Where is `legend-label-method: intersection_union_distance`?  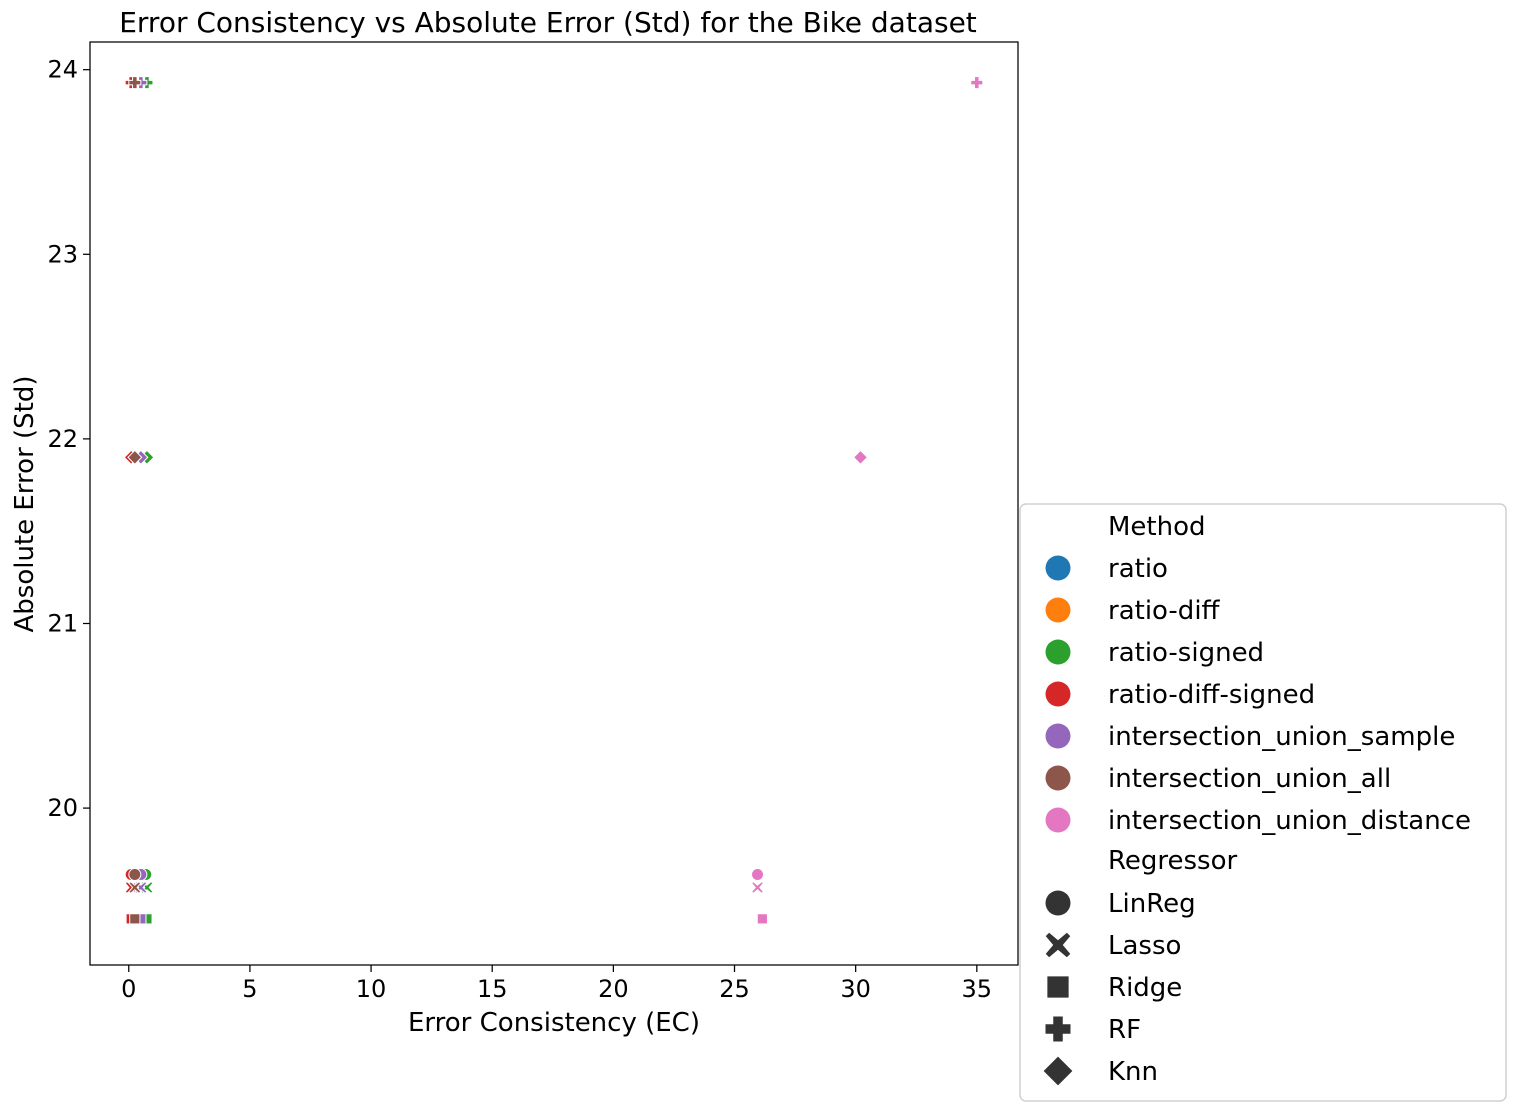
legend-label-method: intersection_union_distance is located at coordinates (1289, 821).